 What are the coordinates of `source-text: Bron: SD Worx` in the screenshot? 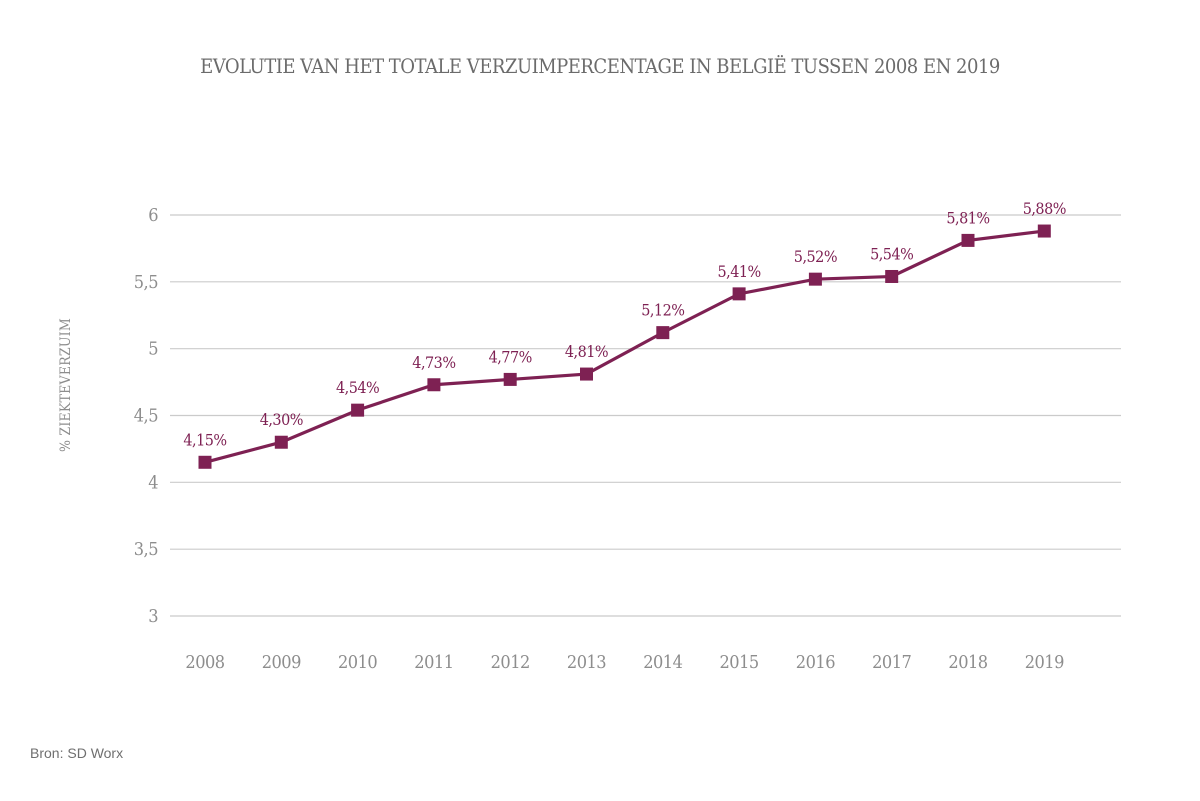 It's located at (77, 753).